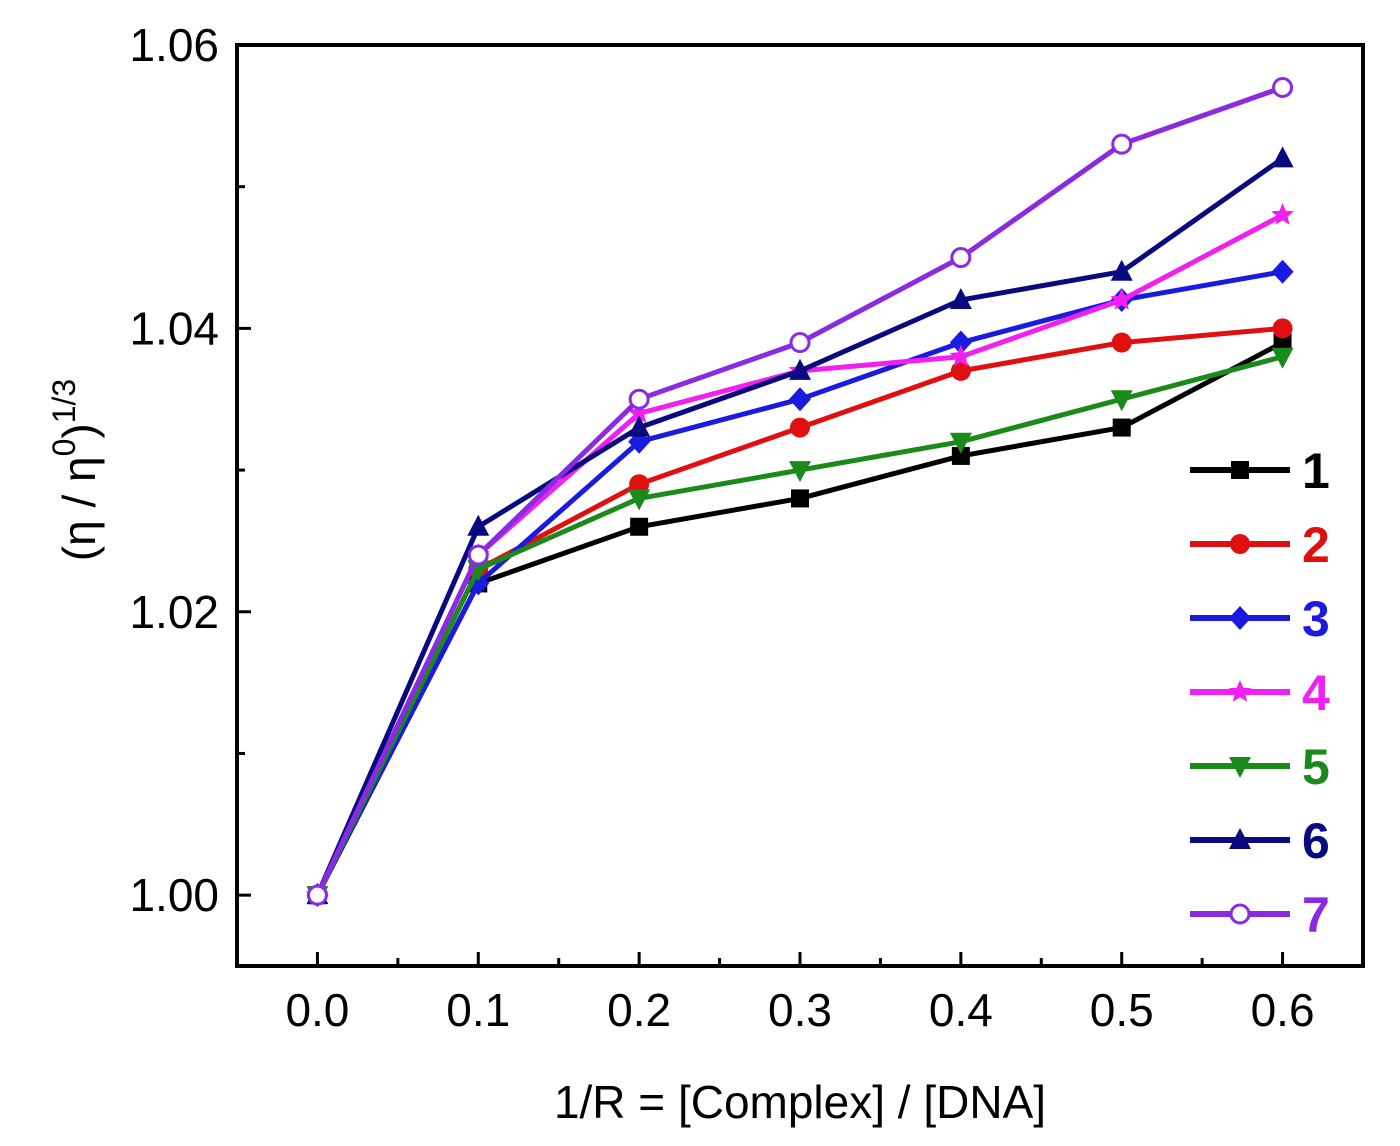 This screenshot has width=1400, height=1146. What do you see at coordinates (1260, 545) in the screenshot?
I see `legend-entry-2: 2` at bounding box center [1260, 545].